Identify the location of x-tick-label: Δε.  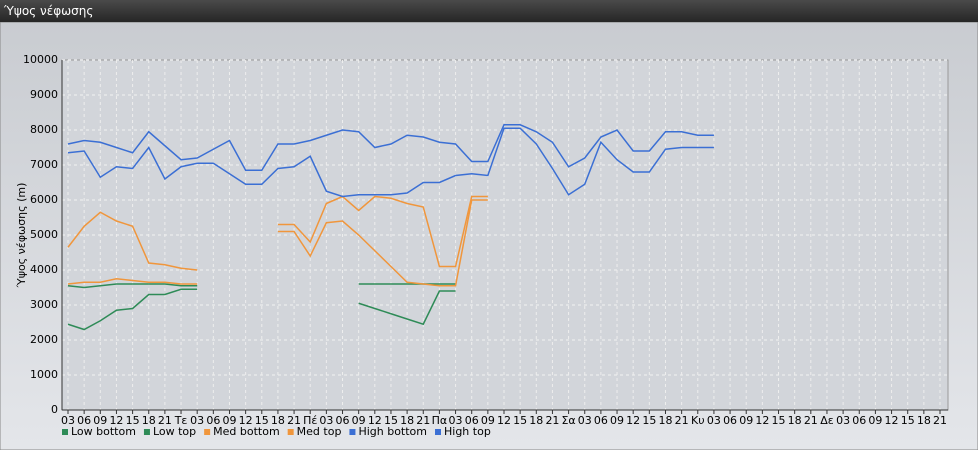
(827, 420).